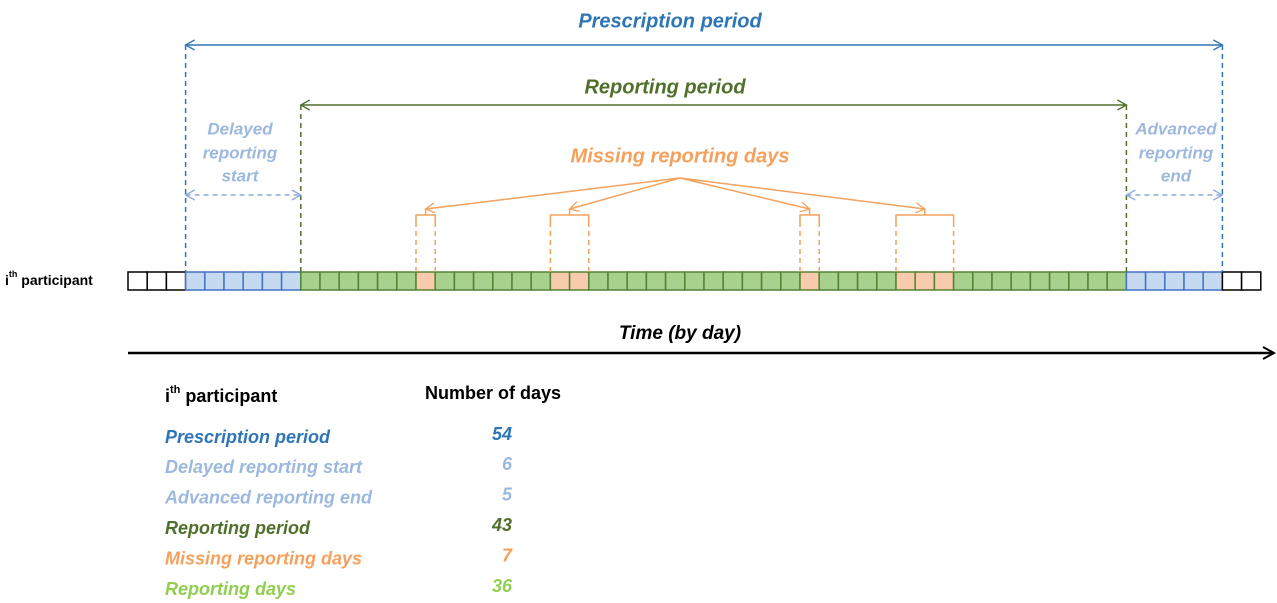 Image resolution: width=1277 pixels, height=603 pixels. Describe the element at coordinates (268, 498) in the screenshot. I see `row-label: Advanced reporting end` at that location.